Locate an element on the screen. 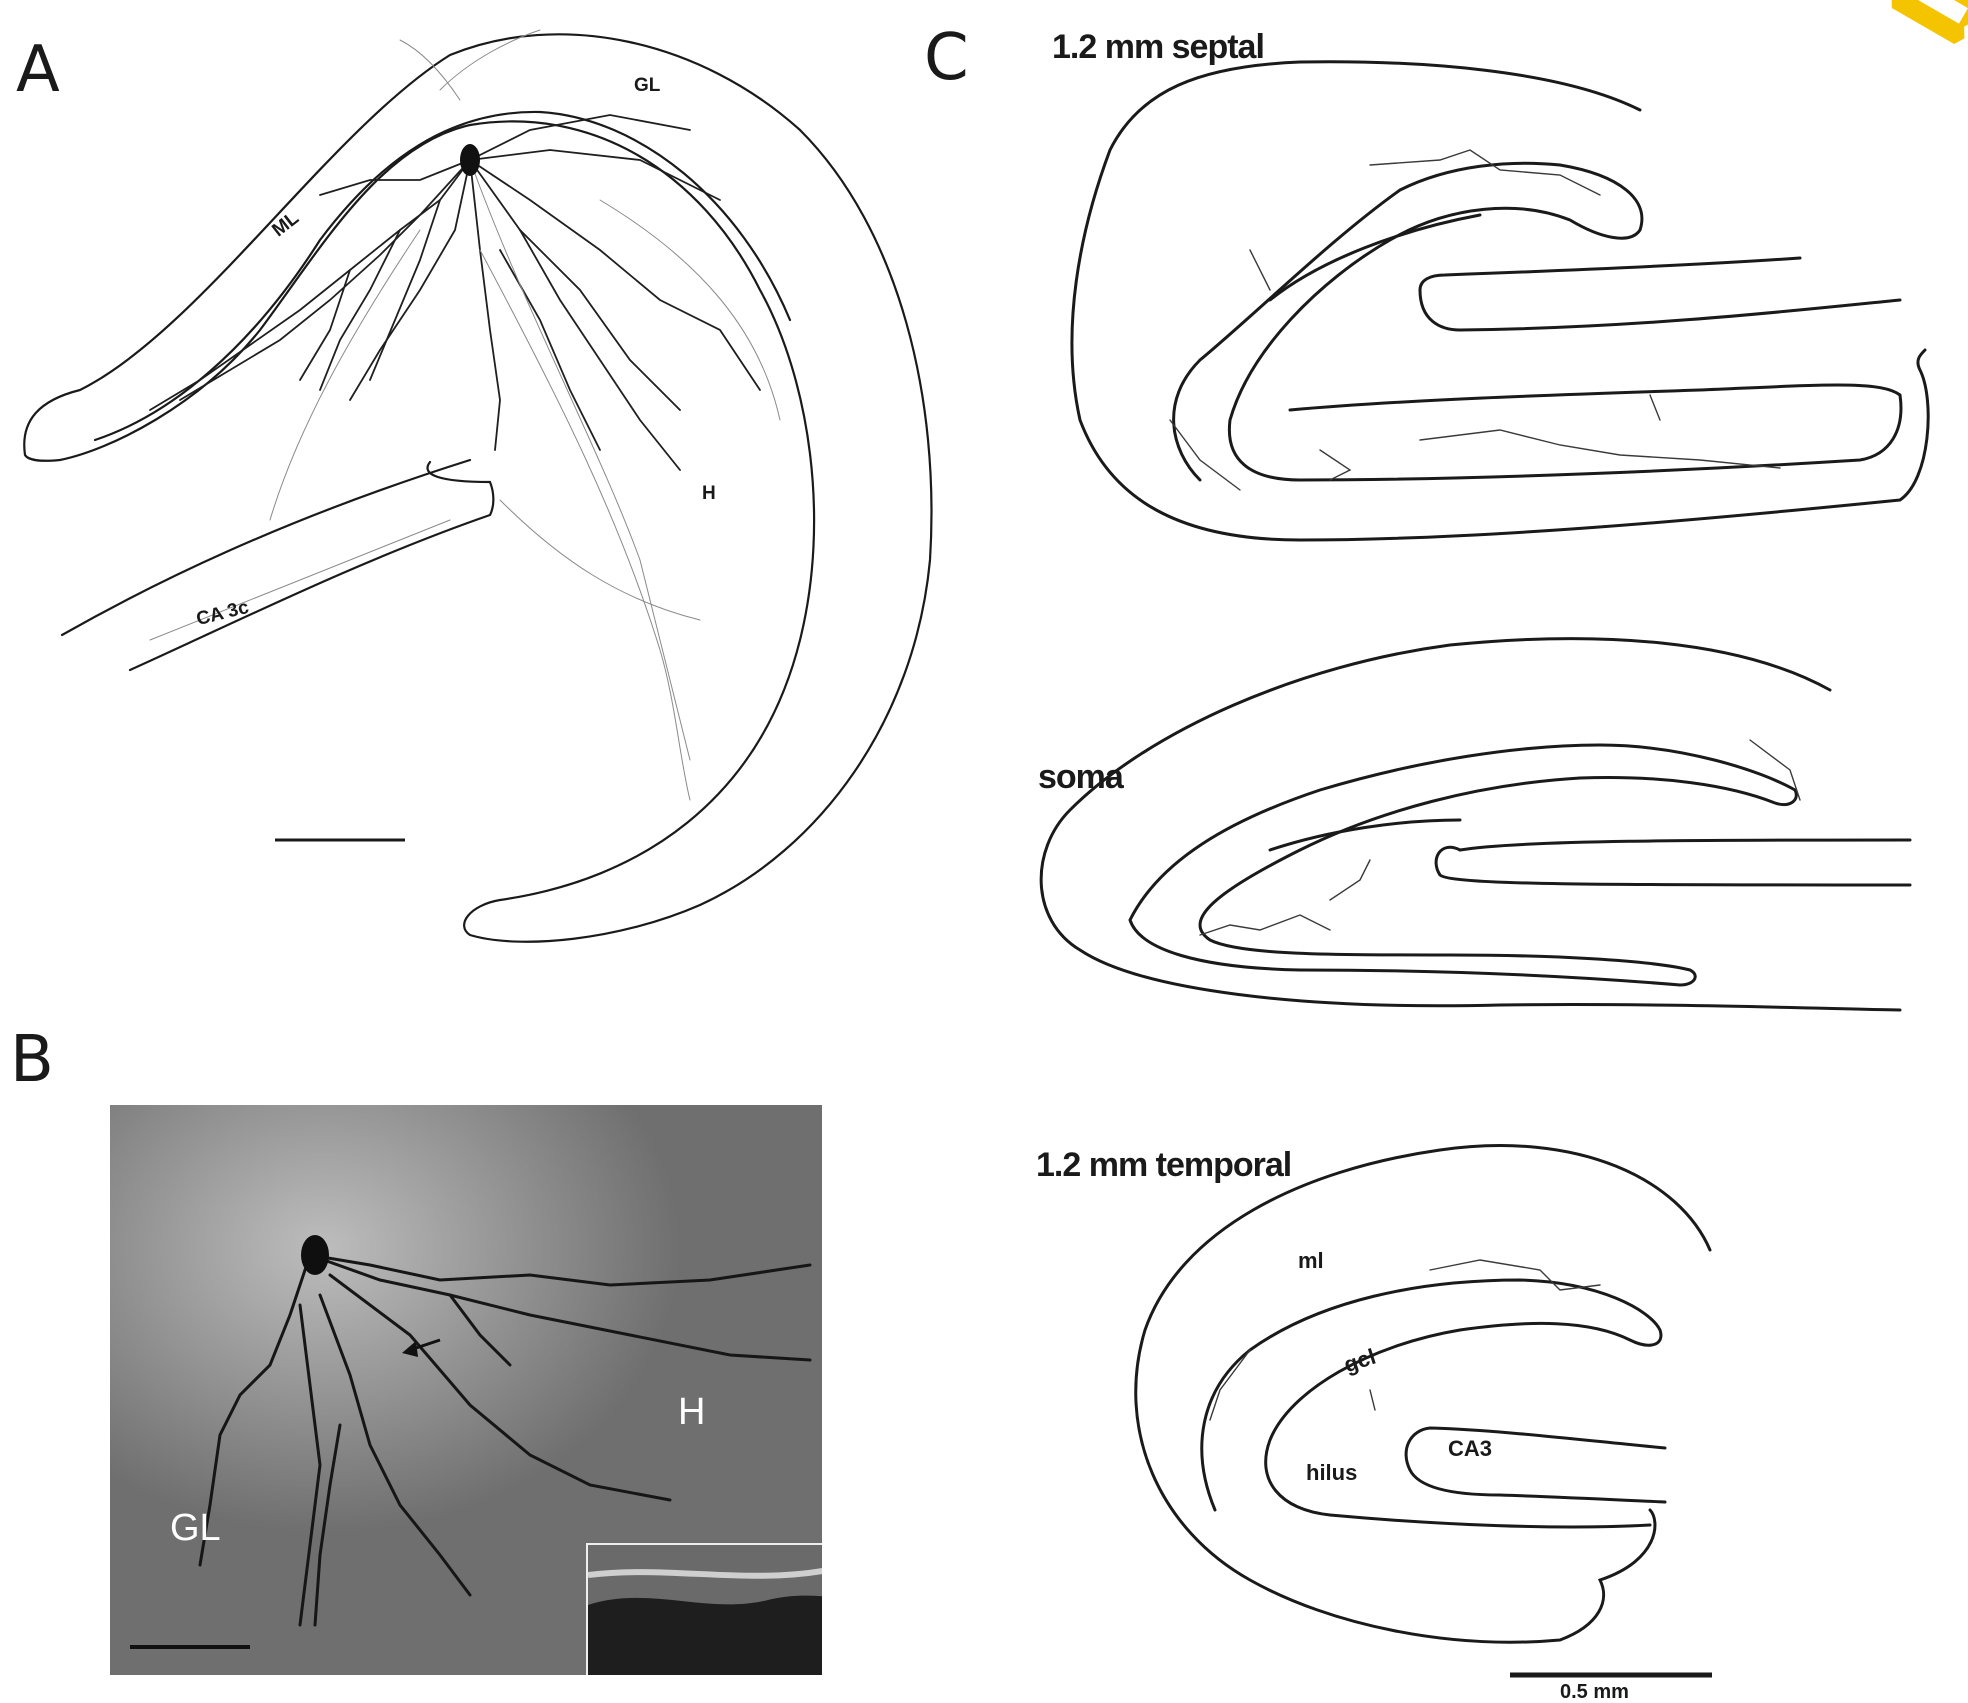  label-c-ca3: CA3 is located at coordinates (1470, 1448).